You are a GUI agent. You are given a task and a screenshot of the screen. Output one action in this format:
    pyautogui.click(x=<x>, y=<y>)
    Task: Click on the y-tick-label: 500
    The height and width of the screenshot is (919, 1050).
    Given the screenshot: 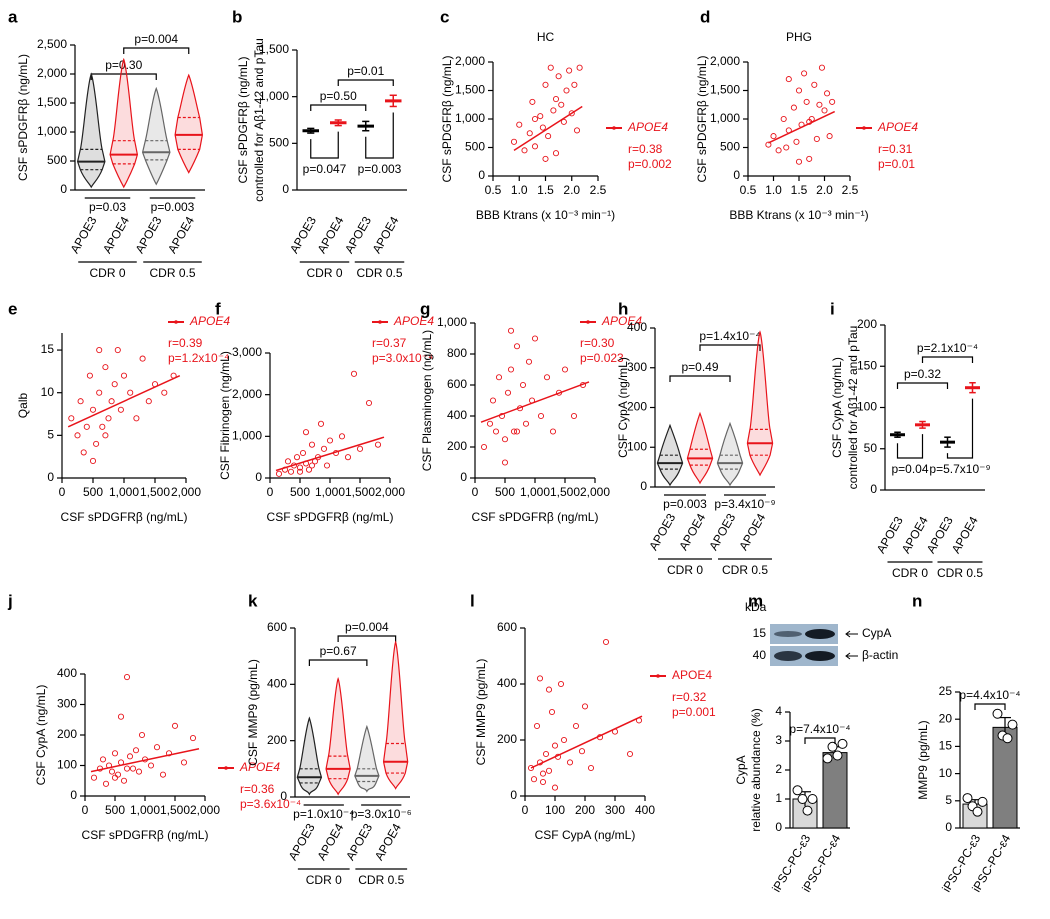 What is the action you would take?
    pyautogui.click(x=279, y=143)
    